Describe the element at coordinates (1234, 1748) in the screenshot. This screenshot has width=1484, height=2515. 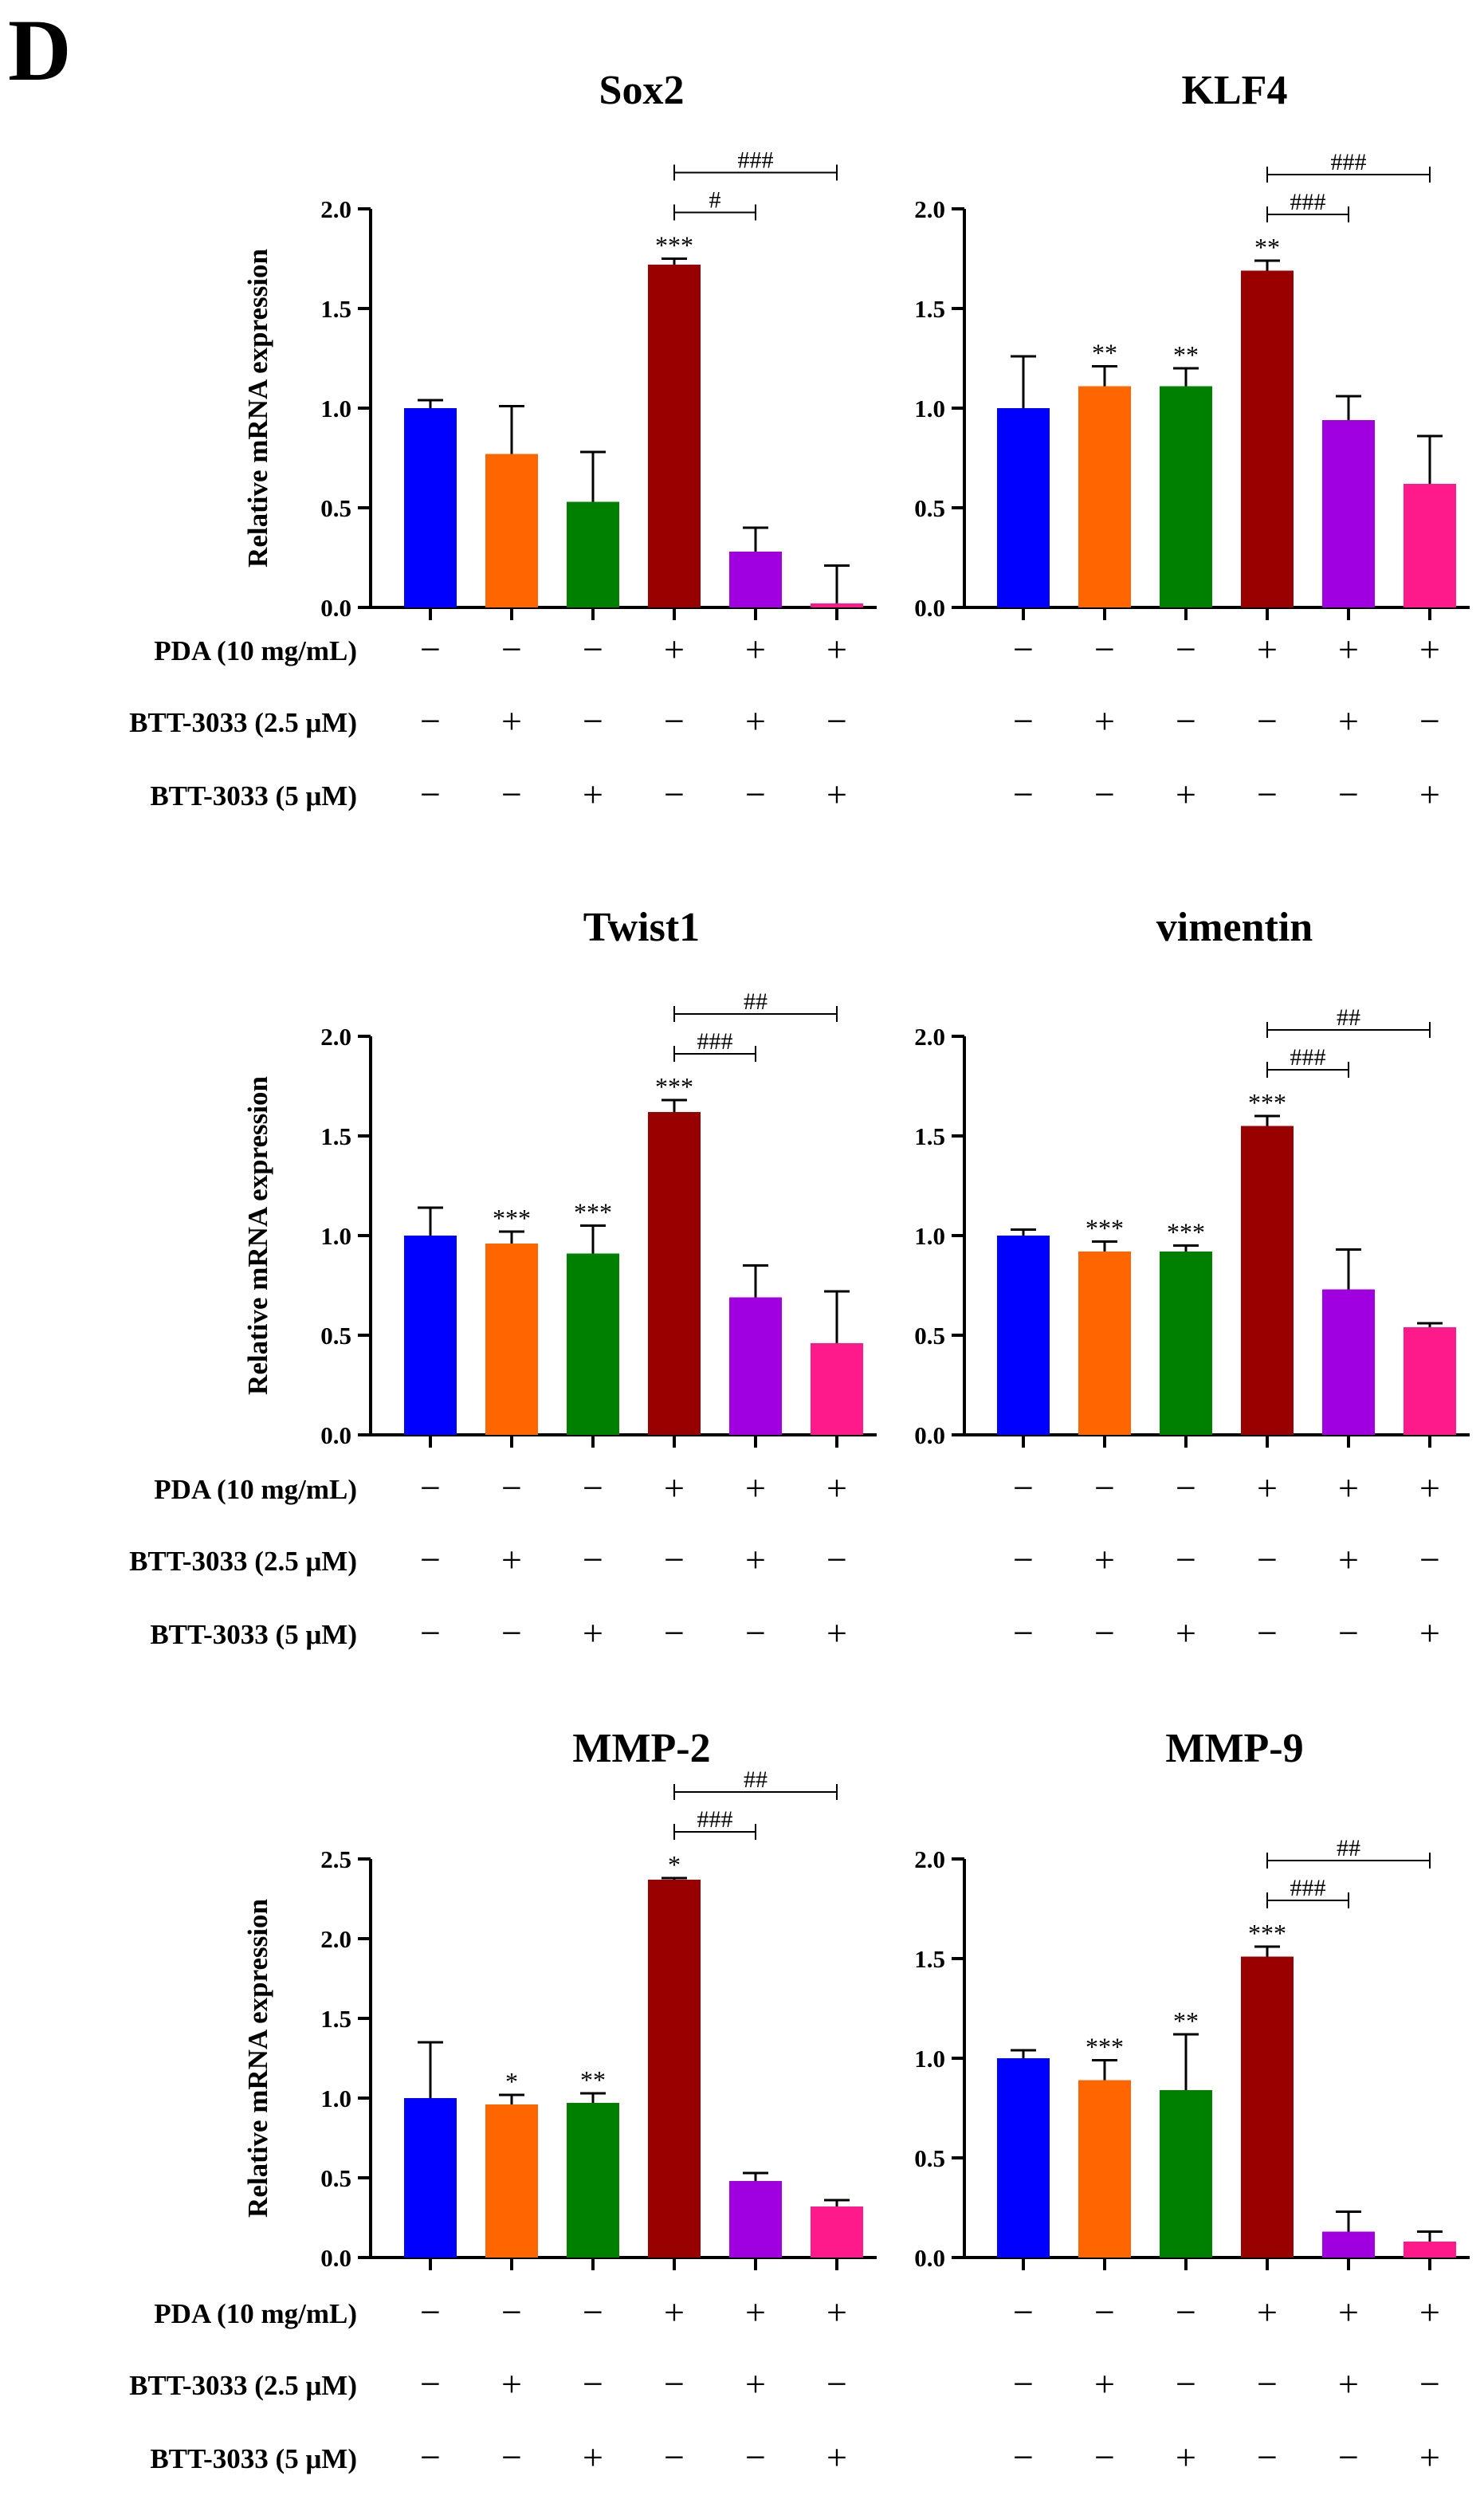
I see `chart-title: MMP-9` at that location.